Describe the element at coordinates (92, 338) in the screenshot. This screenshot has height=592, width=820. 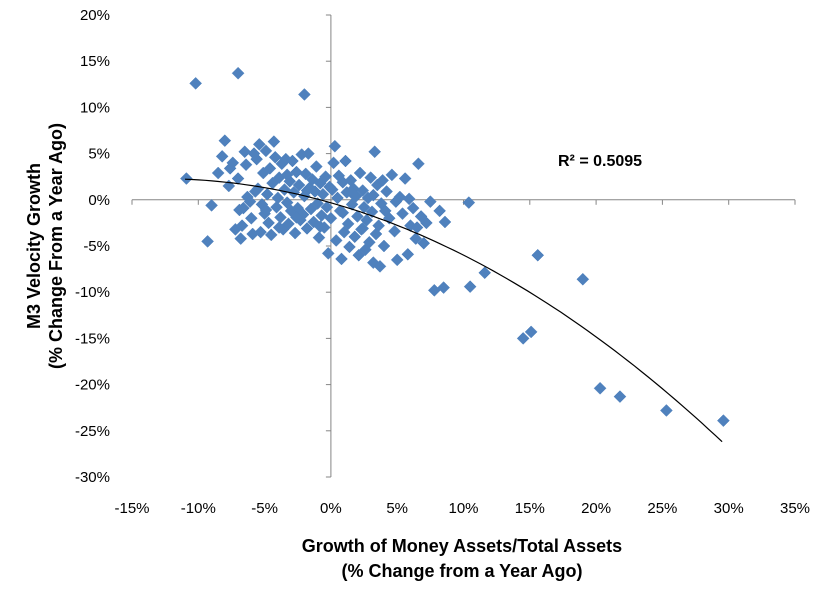
I see `y-tick-label: -15%` at that location.